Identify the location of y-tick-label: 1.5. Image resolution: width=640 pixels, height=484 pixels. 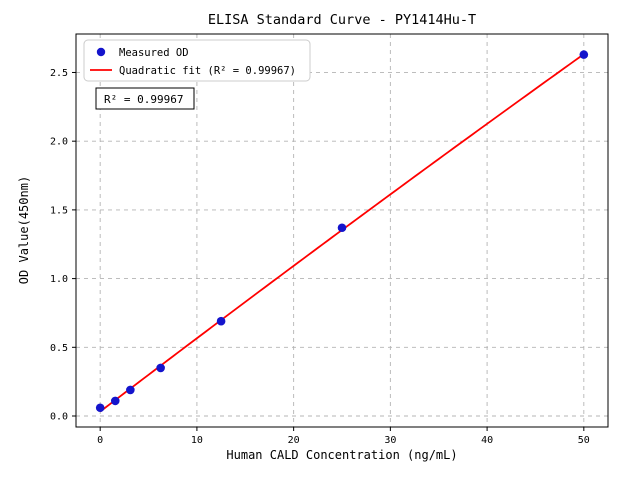
(59, 210).